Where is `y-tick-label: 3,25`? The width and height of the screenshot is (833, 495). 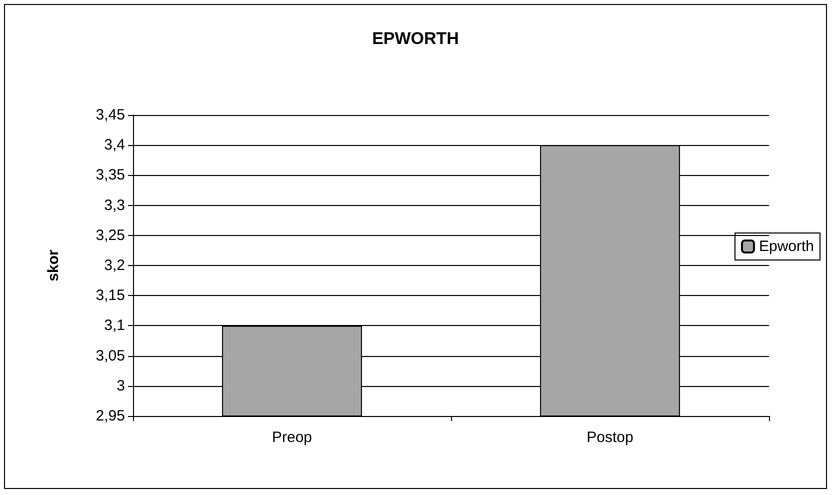 y-tick-label: 3,25 is located at coordinates (110, 235).